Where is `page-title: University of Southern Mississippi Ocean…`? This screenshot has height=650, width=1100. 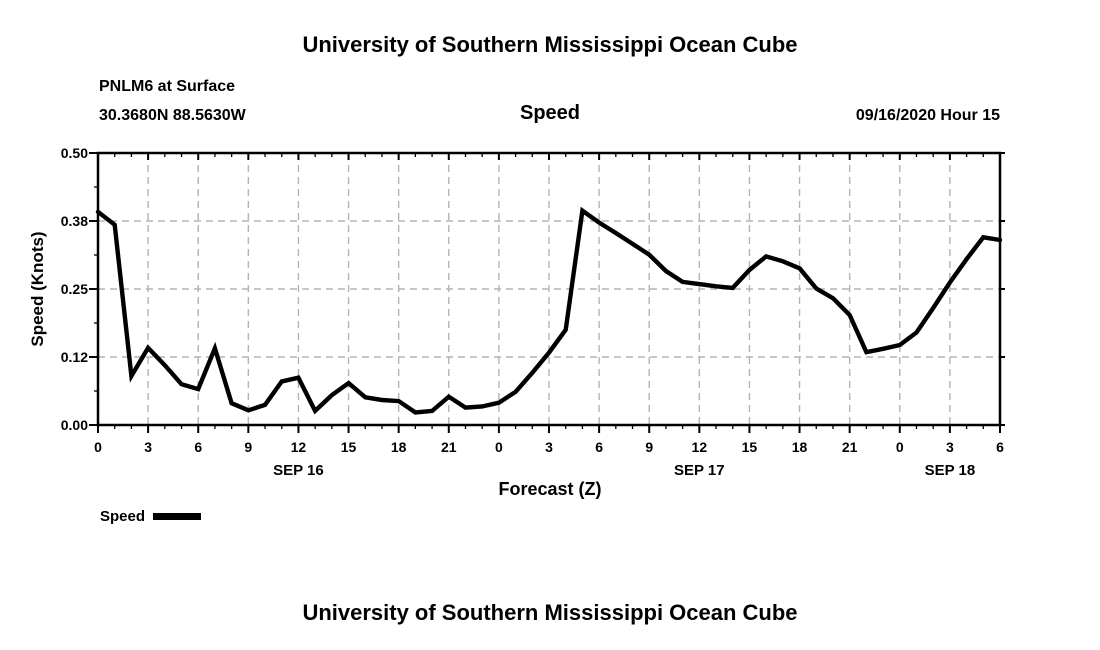
page-title: University of Southern Mississippi Ocean… is located at coordinates (550, 44).